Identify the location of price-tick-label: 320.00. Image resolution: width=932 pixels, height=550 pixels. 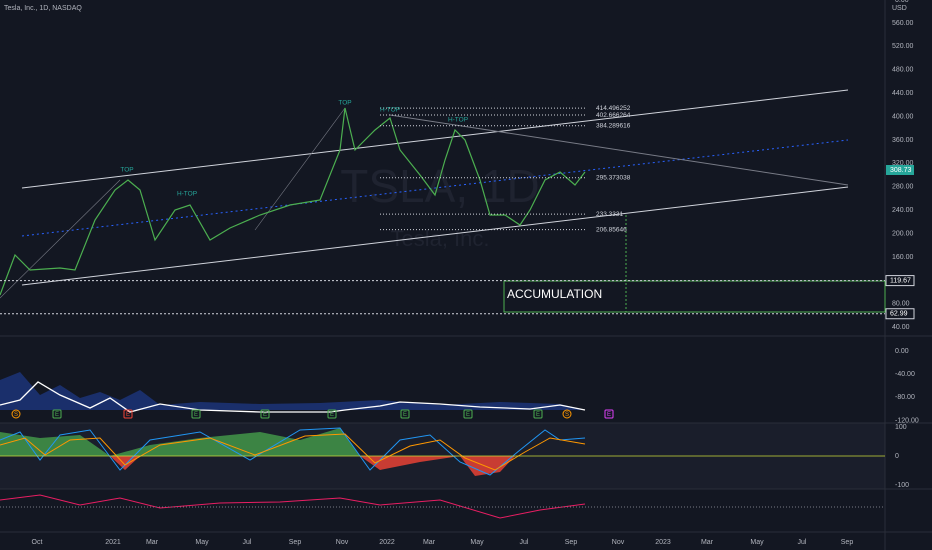
(903, 163).